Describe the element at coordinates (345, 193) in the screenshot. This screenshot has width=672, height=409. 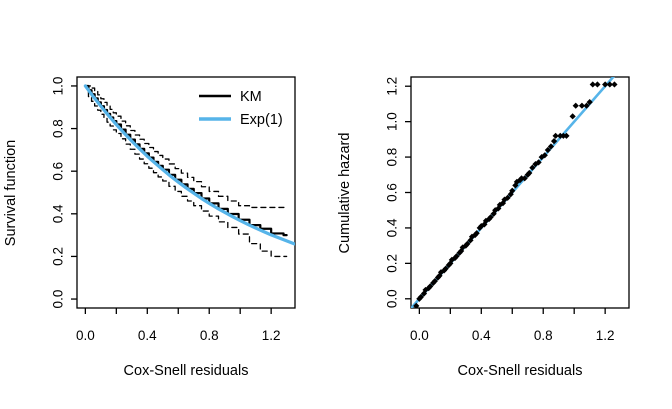
I see `right-y-axis-title: Cumulative hazard` at that location.